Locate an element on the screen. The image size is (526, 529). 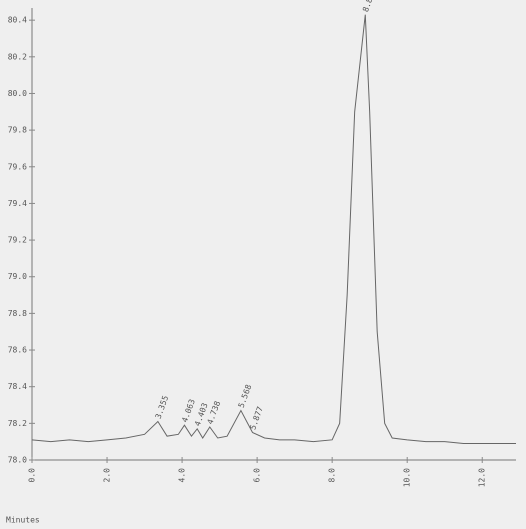
x-tick-label: 6.0 is located at coordinates (257, 475).